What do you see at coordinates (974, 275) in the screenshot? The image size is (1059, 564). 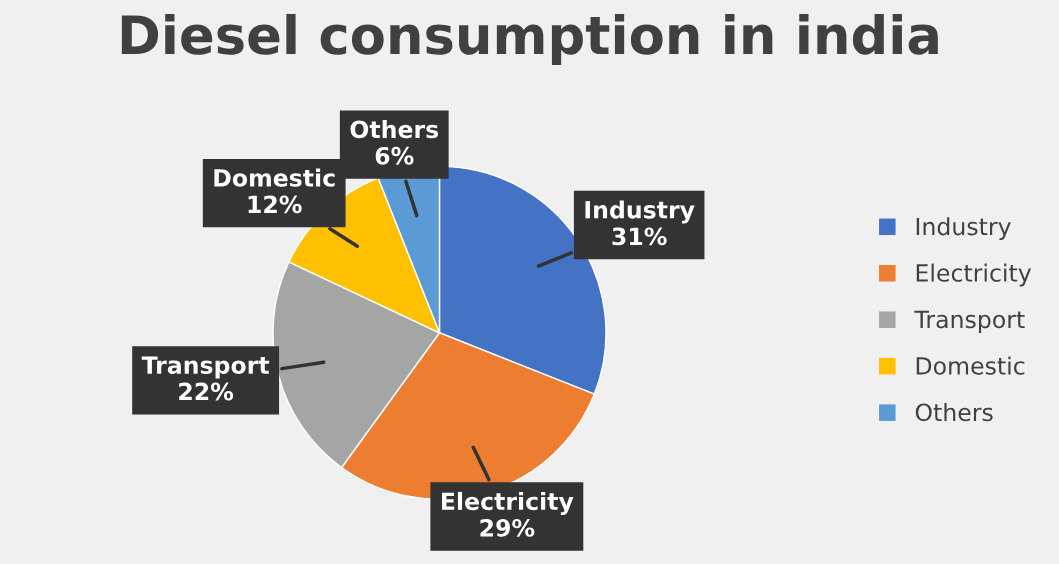 I see `legend-label: Electricity` at bounding box center [974, 275].